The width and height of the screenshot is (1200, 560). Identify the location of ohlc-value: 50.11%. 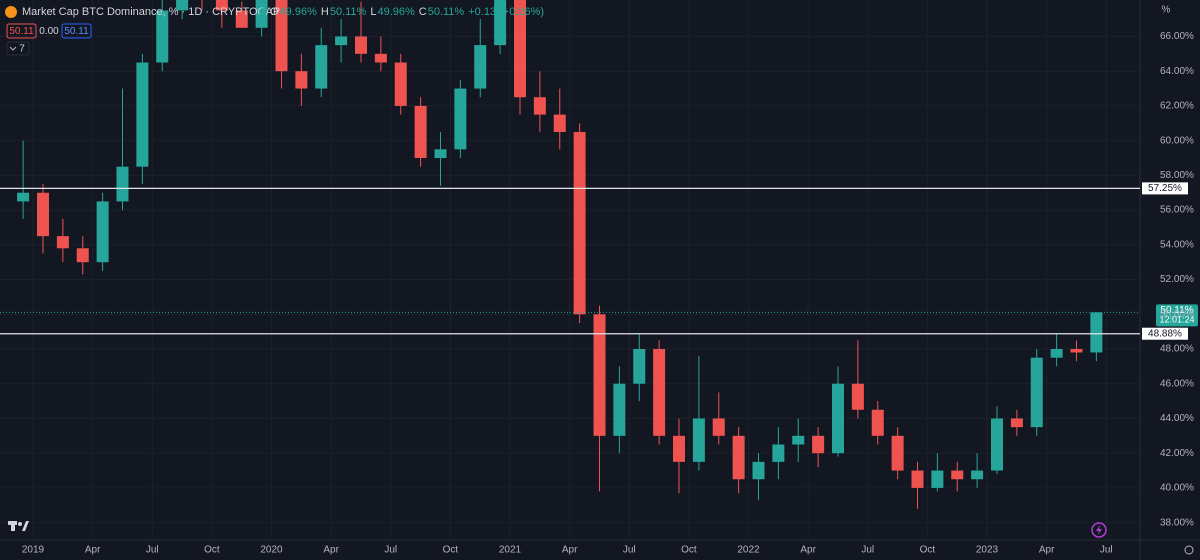
(348, 12).